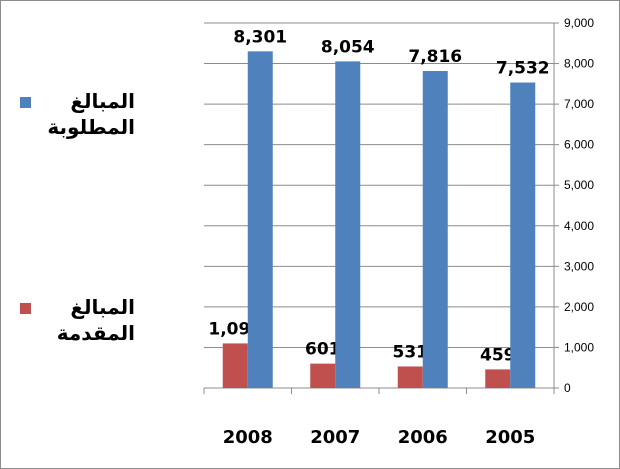 This screenshot has width=620, height=469. I want to click on data-label-submitted: 531, so click(411, 352).